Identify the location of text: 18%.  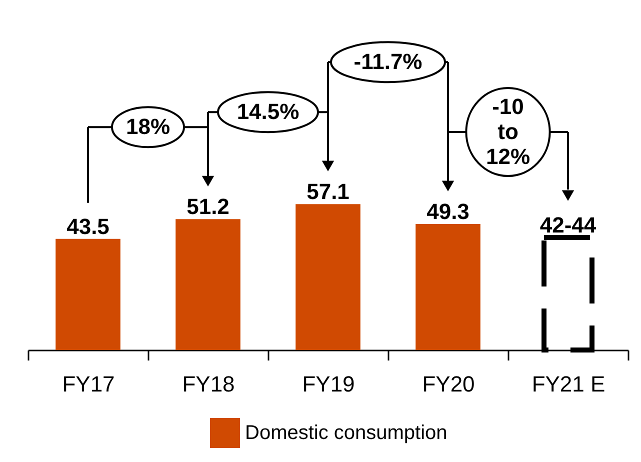
(148, 127).